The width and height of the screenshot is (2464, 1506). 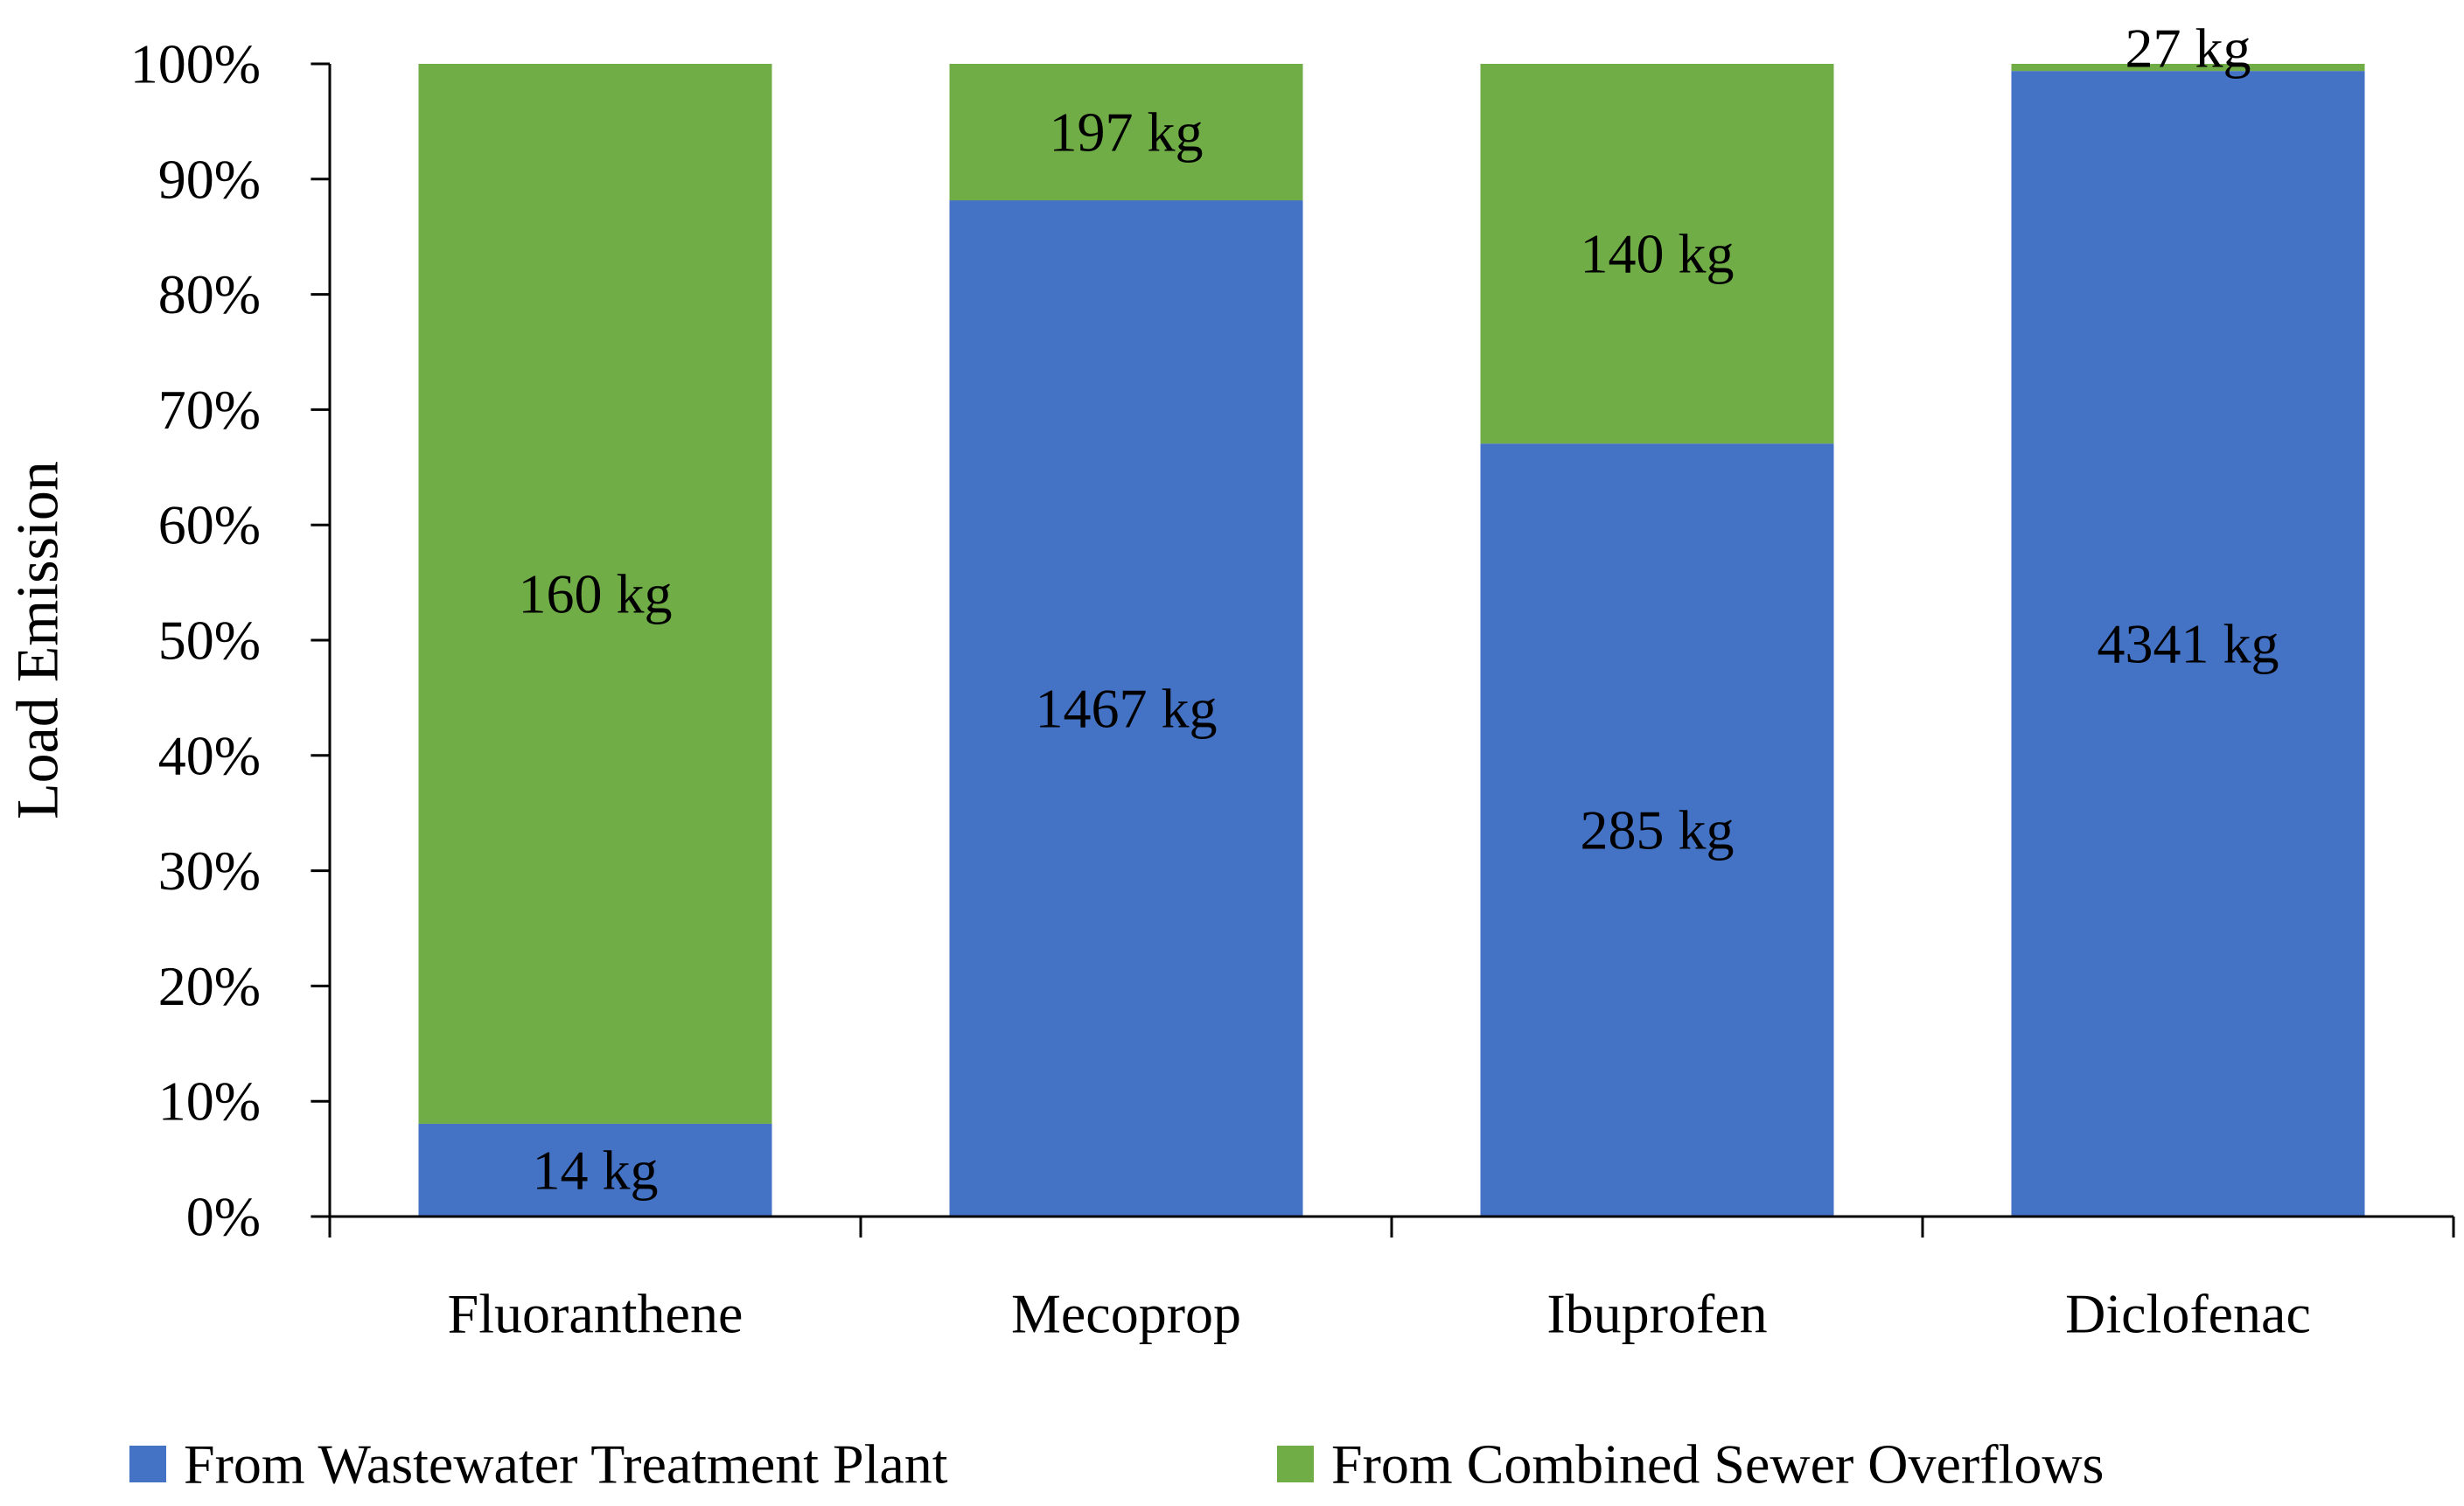 I want to click on y-tick-label: 50%, so click(x=209, y=641).